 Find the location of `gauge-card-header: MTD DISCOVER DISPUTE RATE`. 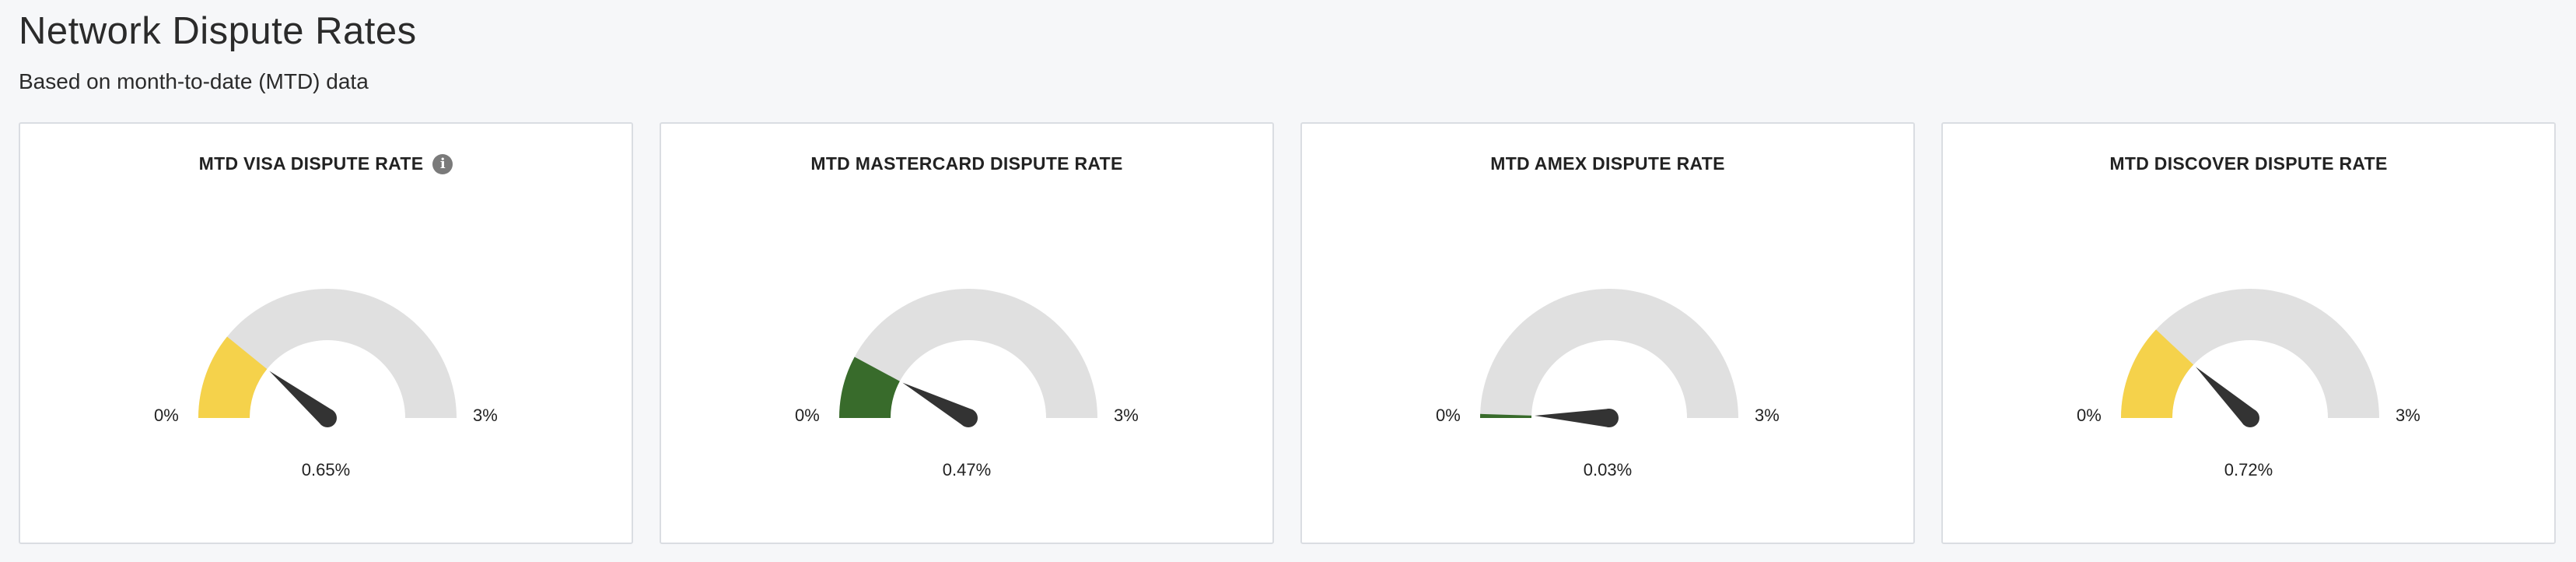

gauge-card-header: MTD DISCOVER DISPUTE RATE is located at coordinates (2248, 163).